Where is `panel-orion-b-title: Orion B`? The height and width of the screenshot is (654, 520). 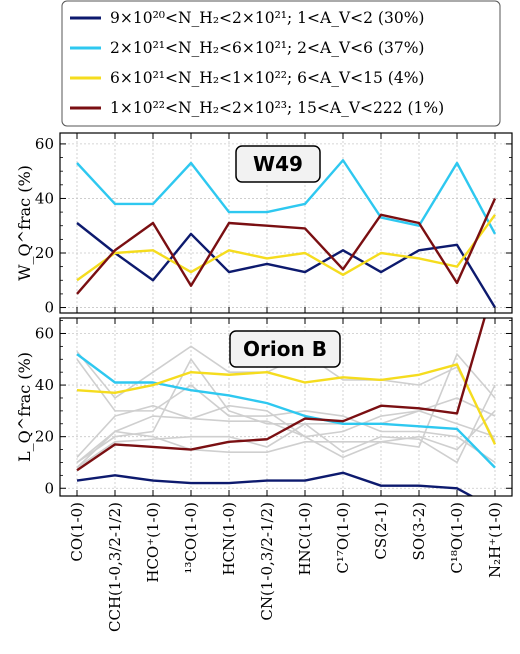
panel-orion-b-title: Orion B is located at coordinates (285, 349).